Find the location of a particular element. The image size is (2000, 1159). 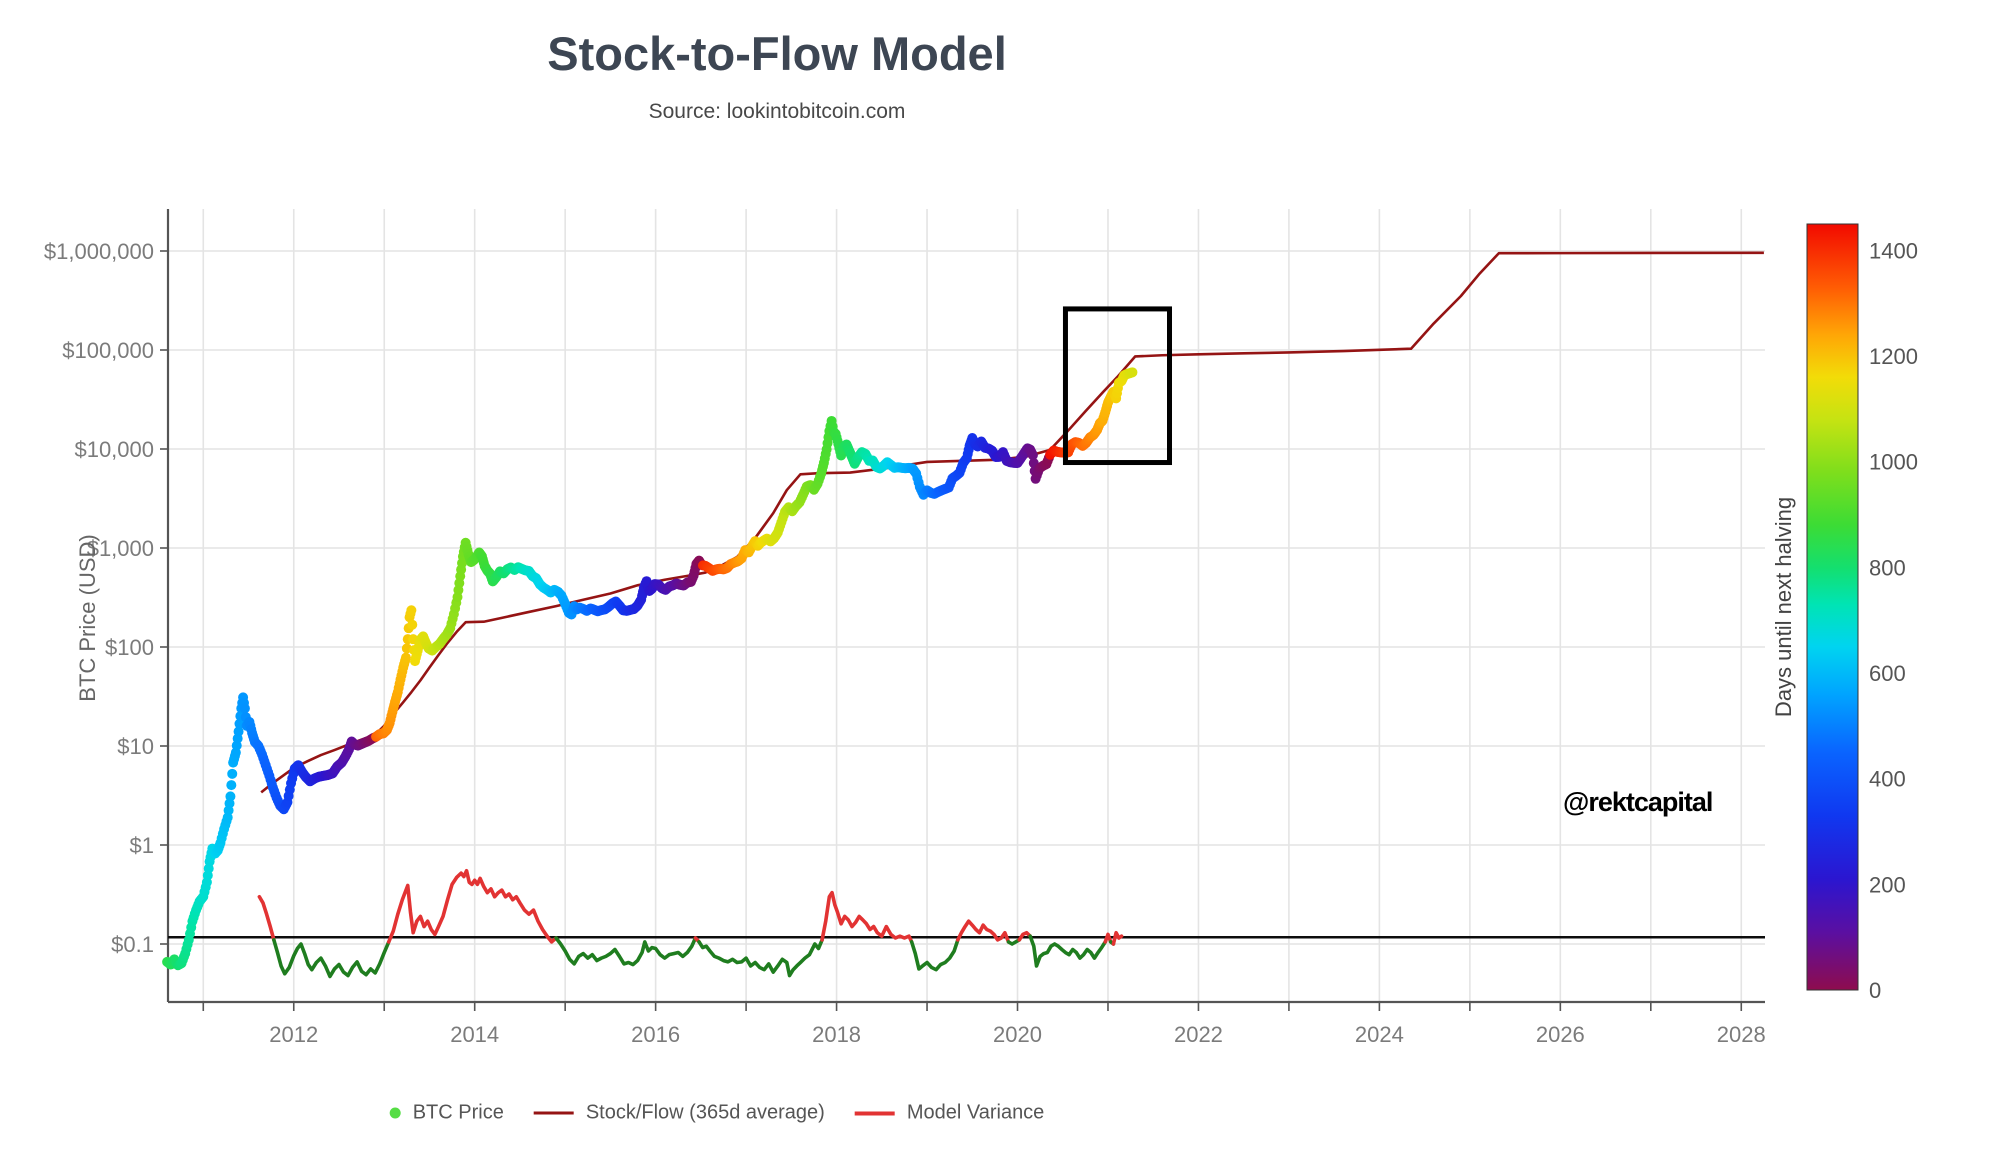

legend-label: Stock/Flow (365d average) is located at coordinates (705, 1112).